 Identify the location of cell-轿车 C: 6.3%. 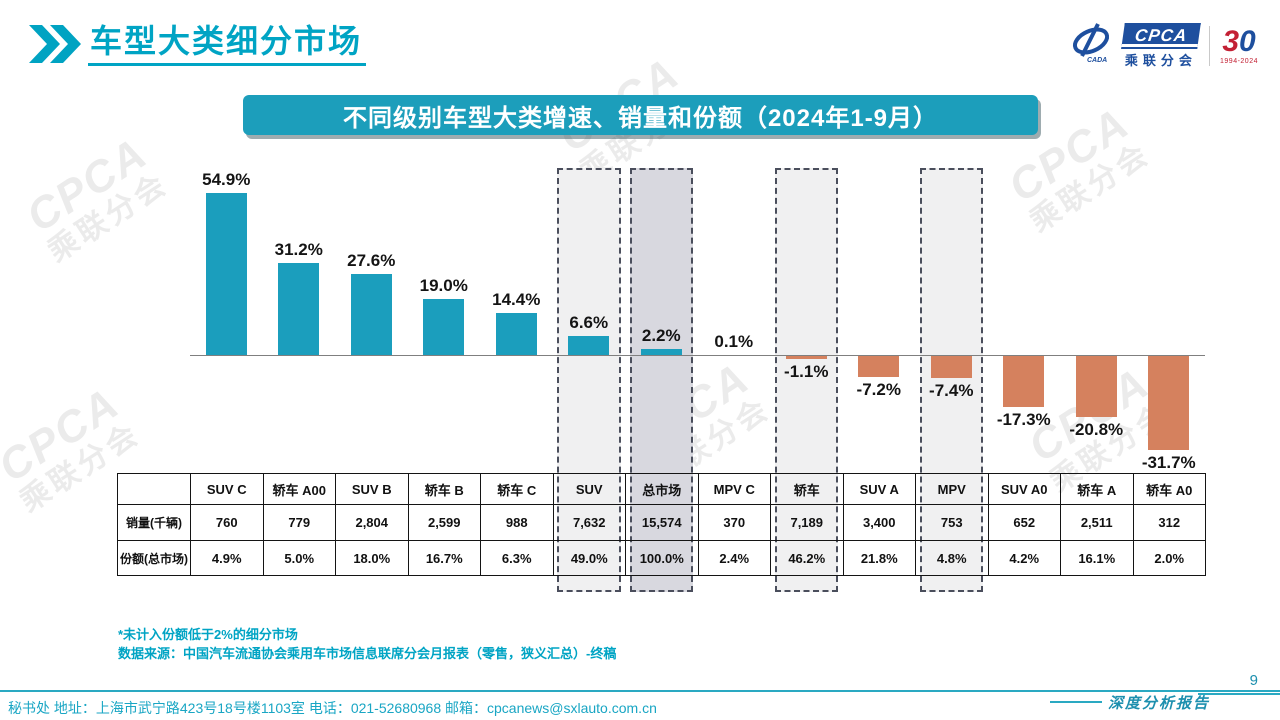
(517, 558).